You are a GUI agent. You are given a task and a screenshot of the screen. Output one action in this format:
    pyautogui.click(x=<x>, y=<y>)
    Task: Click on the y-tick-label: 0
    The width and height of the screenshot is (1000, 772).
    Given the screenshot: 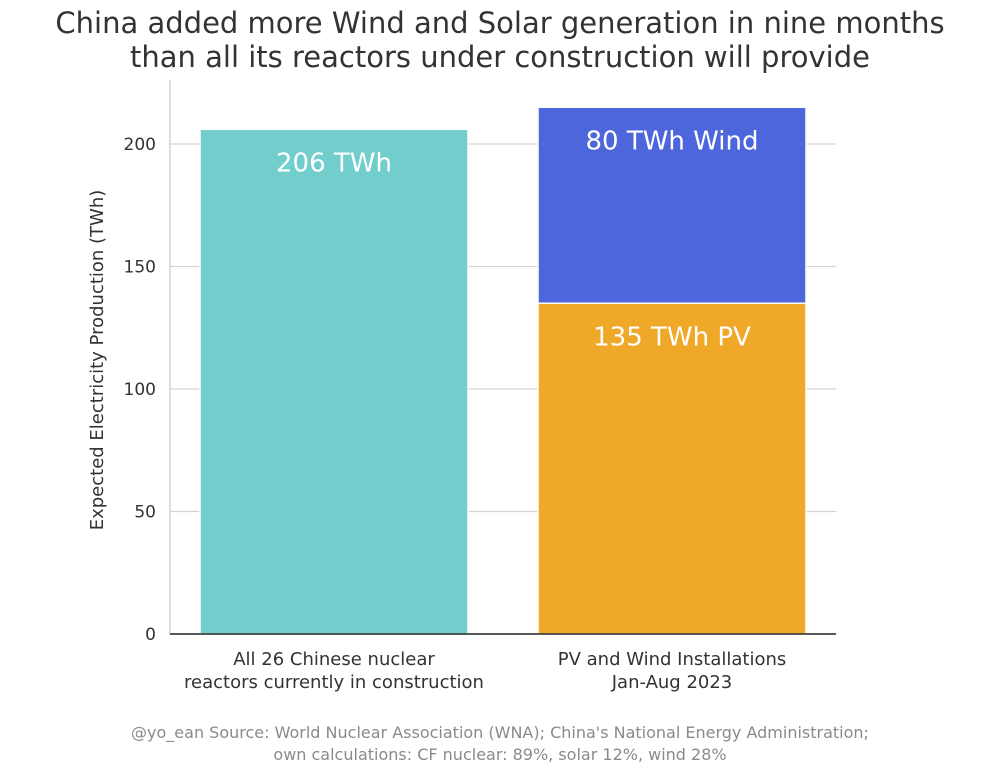 What is the action you would take?
    pyautogui.click(x=150, y=635)
    